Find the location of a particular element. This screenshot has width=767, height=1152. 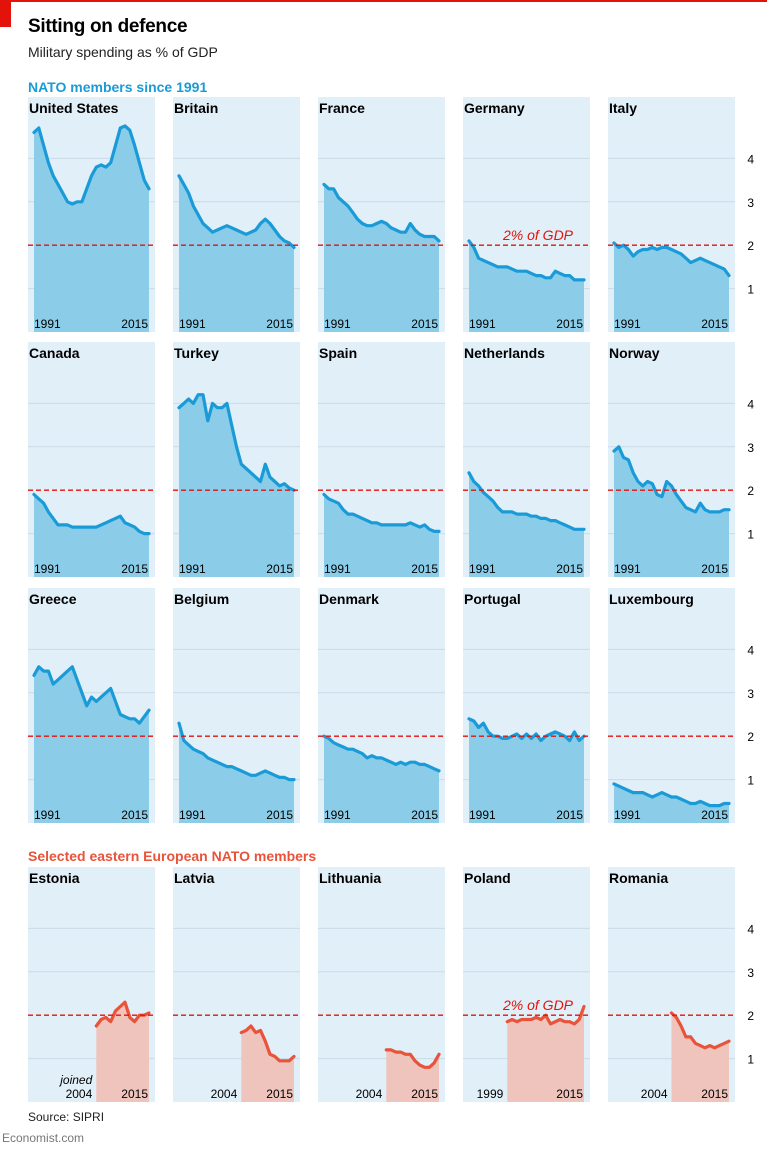

panel-italy: Italy 1991 2015 1 2 3 4 is located at coordinates (681, 214).